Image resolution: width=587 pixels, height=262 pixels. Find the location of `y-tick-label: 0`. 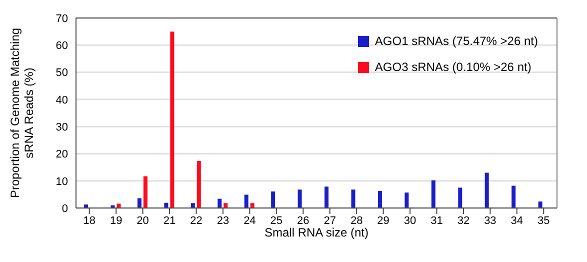

y-tick-label: 0 is located at coordinates (65, 208).